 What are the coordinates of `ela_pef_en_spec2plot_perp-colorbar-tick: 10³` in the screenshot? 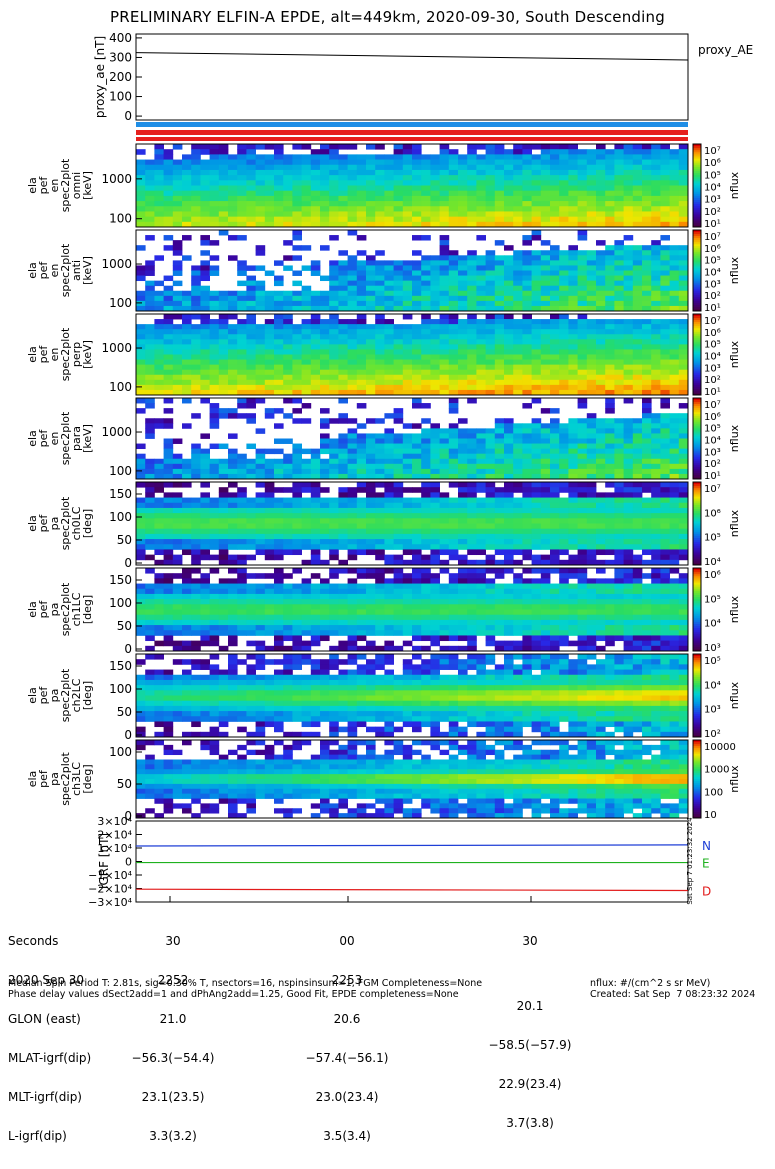 It's located at (712, 368).